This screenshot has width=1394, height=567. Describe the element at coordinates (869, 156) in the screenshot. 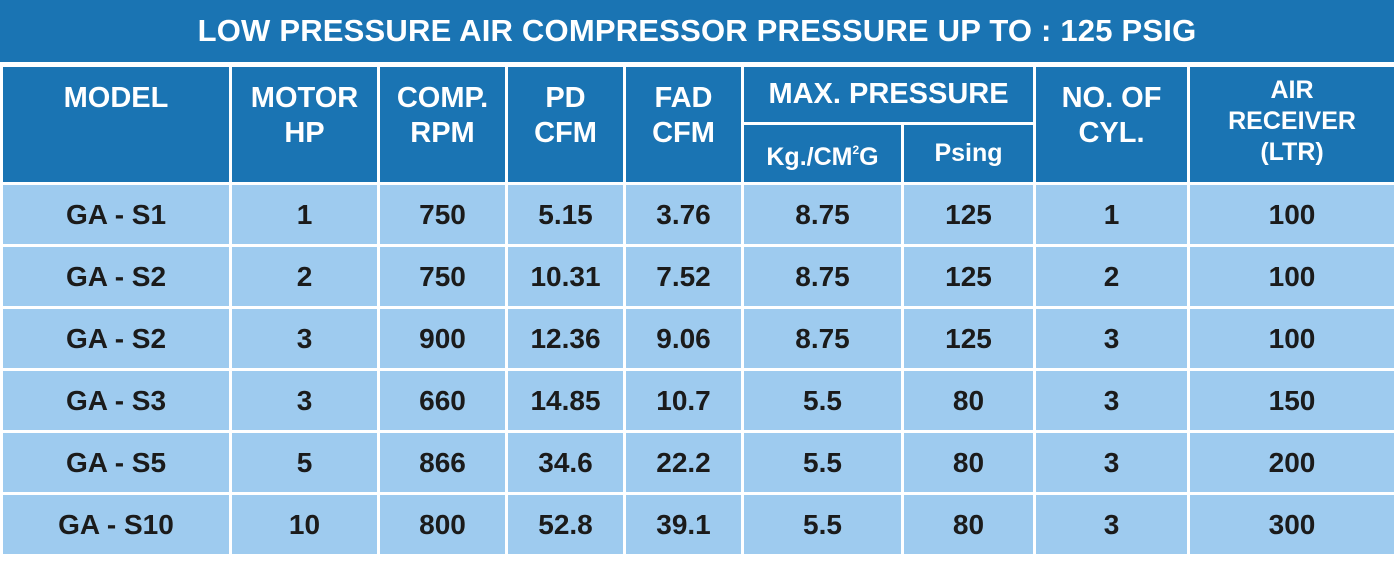

I see `header-kg-suffix: G` at that location.